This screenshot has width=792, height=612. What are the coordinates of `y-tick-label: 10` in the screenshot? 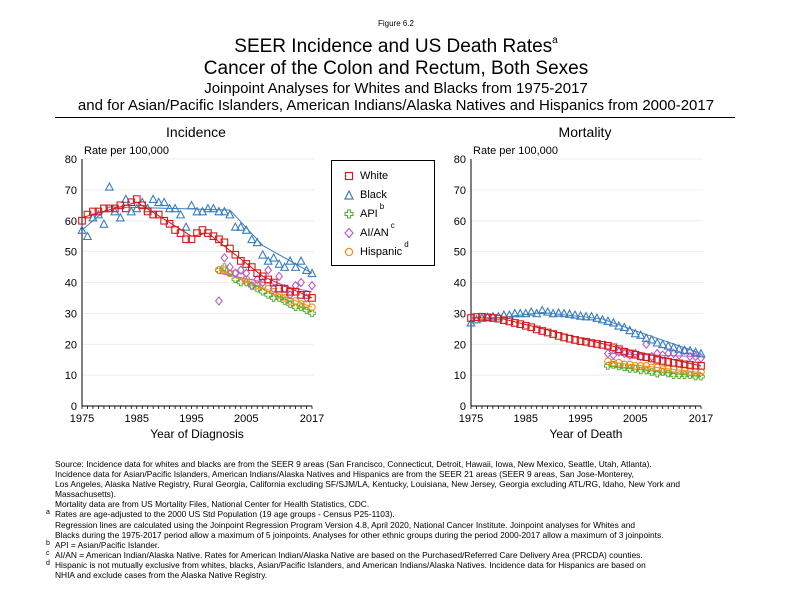 It's located at (460, 376).